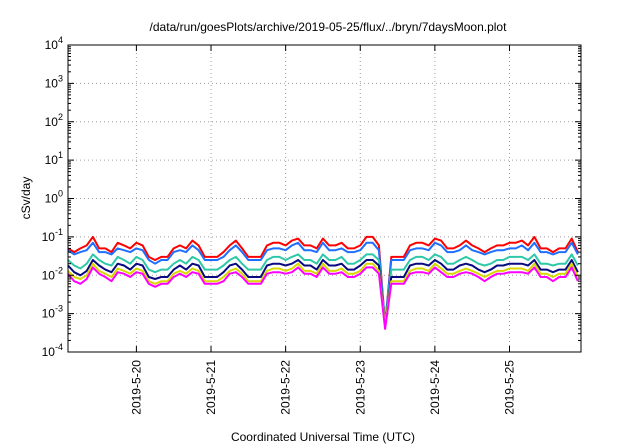  What do you see at coordinates (54, 43) in the screenshot?
I see `y-tick-label: 10⁴` at bounding box center [54, 43].